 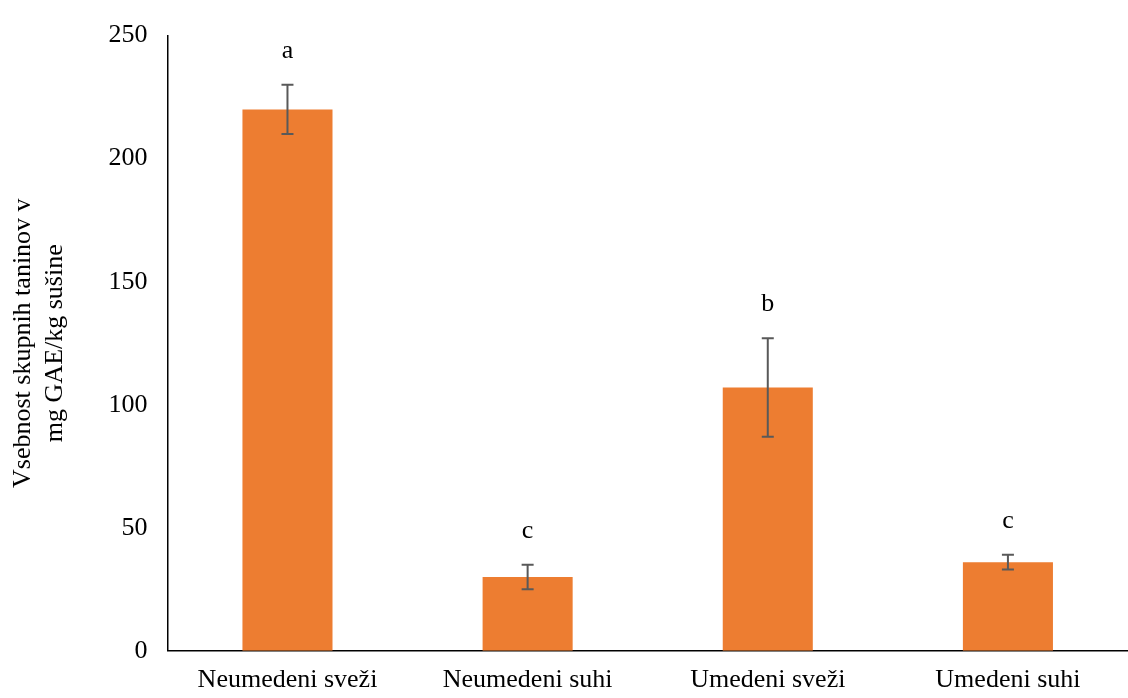 I want to click on x-tick-label: Neumedeni suhi, so click(x=527, y=679).